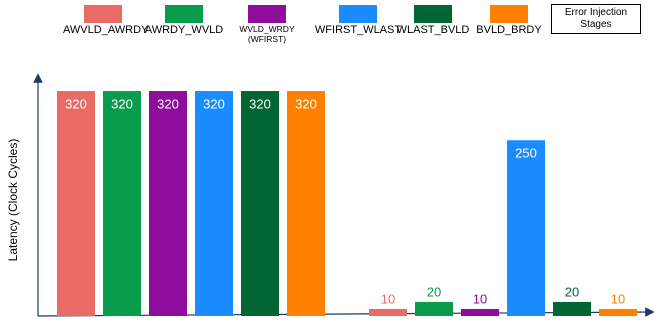 The height and width of the screenshot is (322, 654). What do you see at coordinates (184, 30) in the screenshot?
I see `legend-label: AWRDY_WVLD` at bounding box center [184, 30].